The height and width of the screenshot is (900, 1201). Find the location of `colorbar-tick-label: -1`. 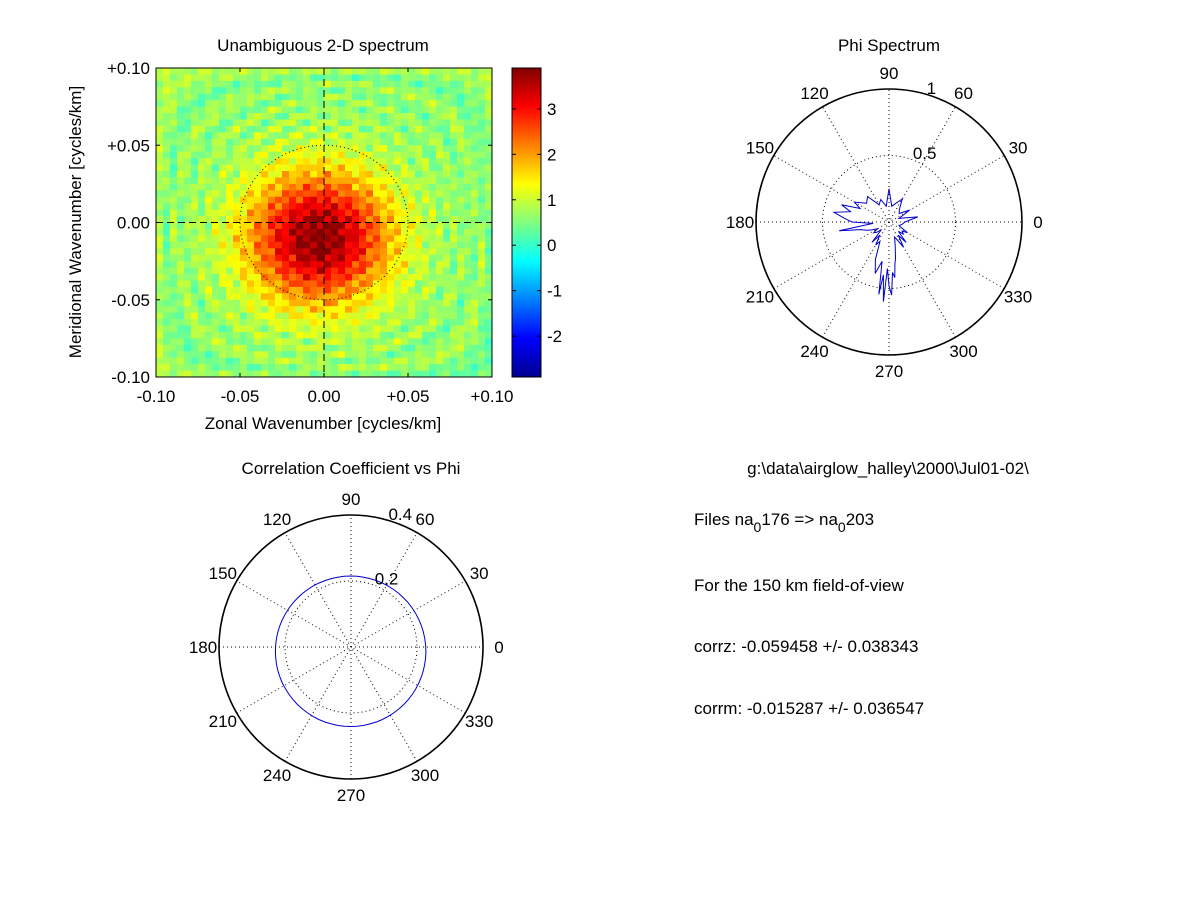

colorbar-tick-label: -1 is located at coordinates (554, 291).